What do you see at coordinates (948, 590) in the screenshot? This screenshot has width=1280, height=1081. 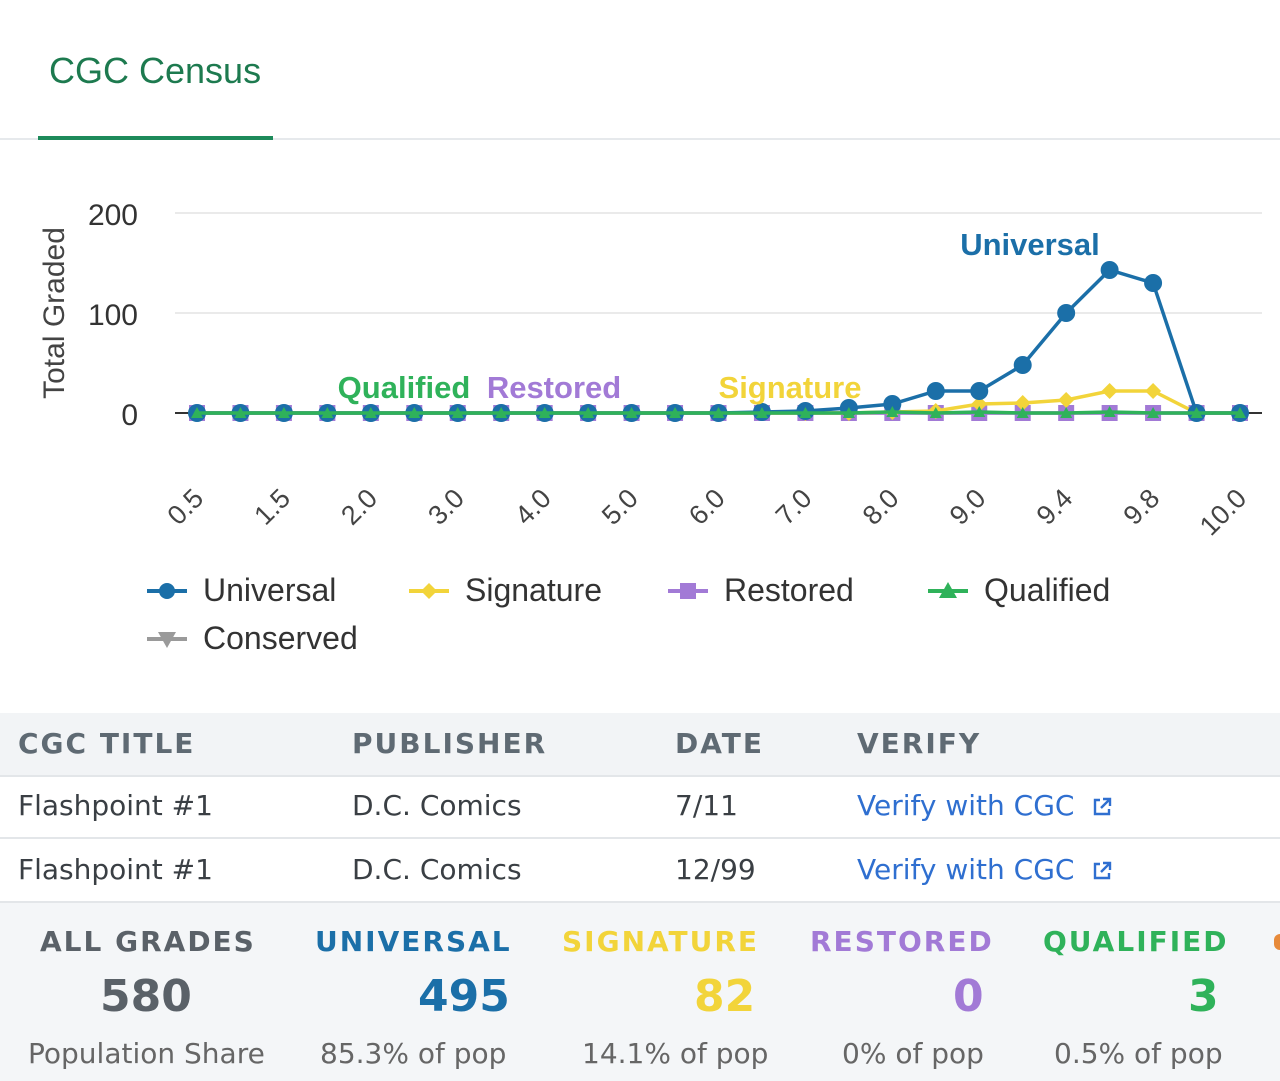 I see `legend-marker-qualified` at bounding box center [948, 590].